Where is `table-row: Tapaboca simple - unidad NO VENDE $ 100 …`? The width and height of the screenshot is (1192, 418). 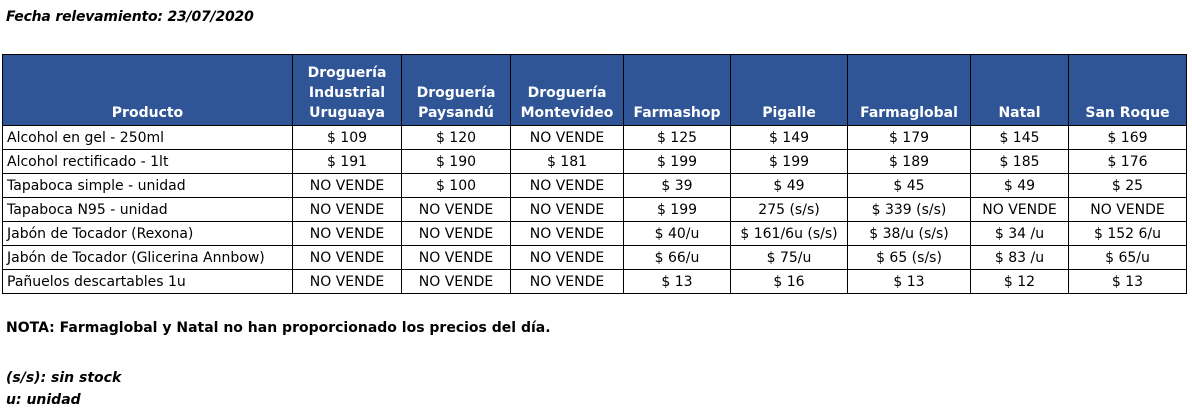 table-row: Tapaboca simple - unidad NO VENDE $ 100 … is located at coordinates (594, 185).